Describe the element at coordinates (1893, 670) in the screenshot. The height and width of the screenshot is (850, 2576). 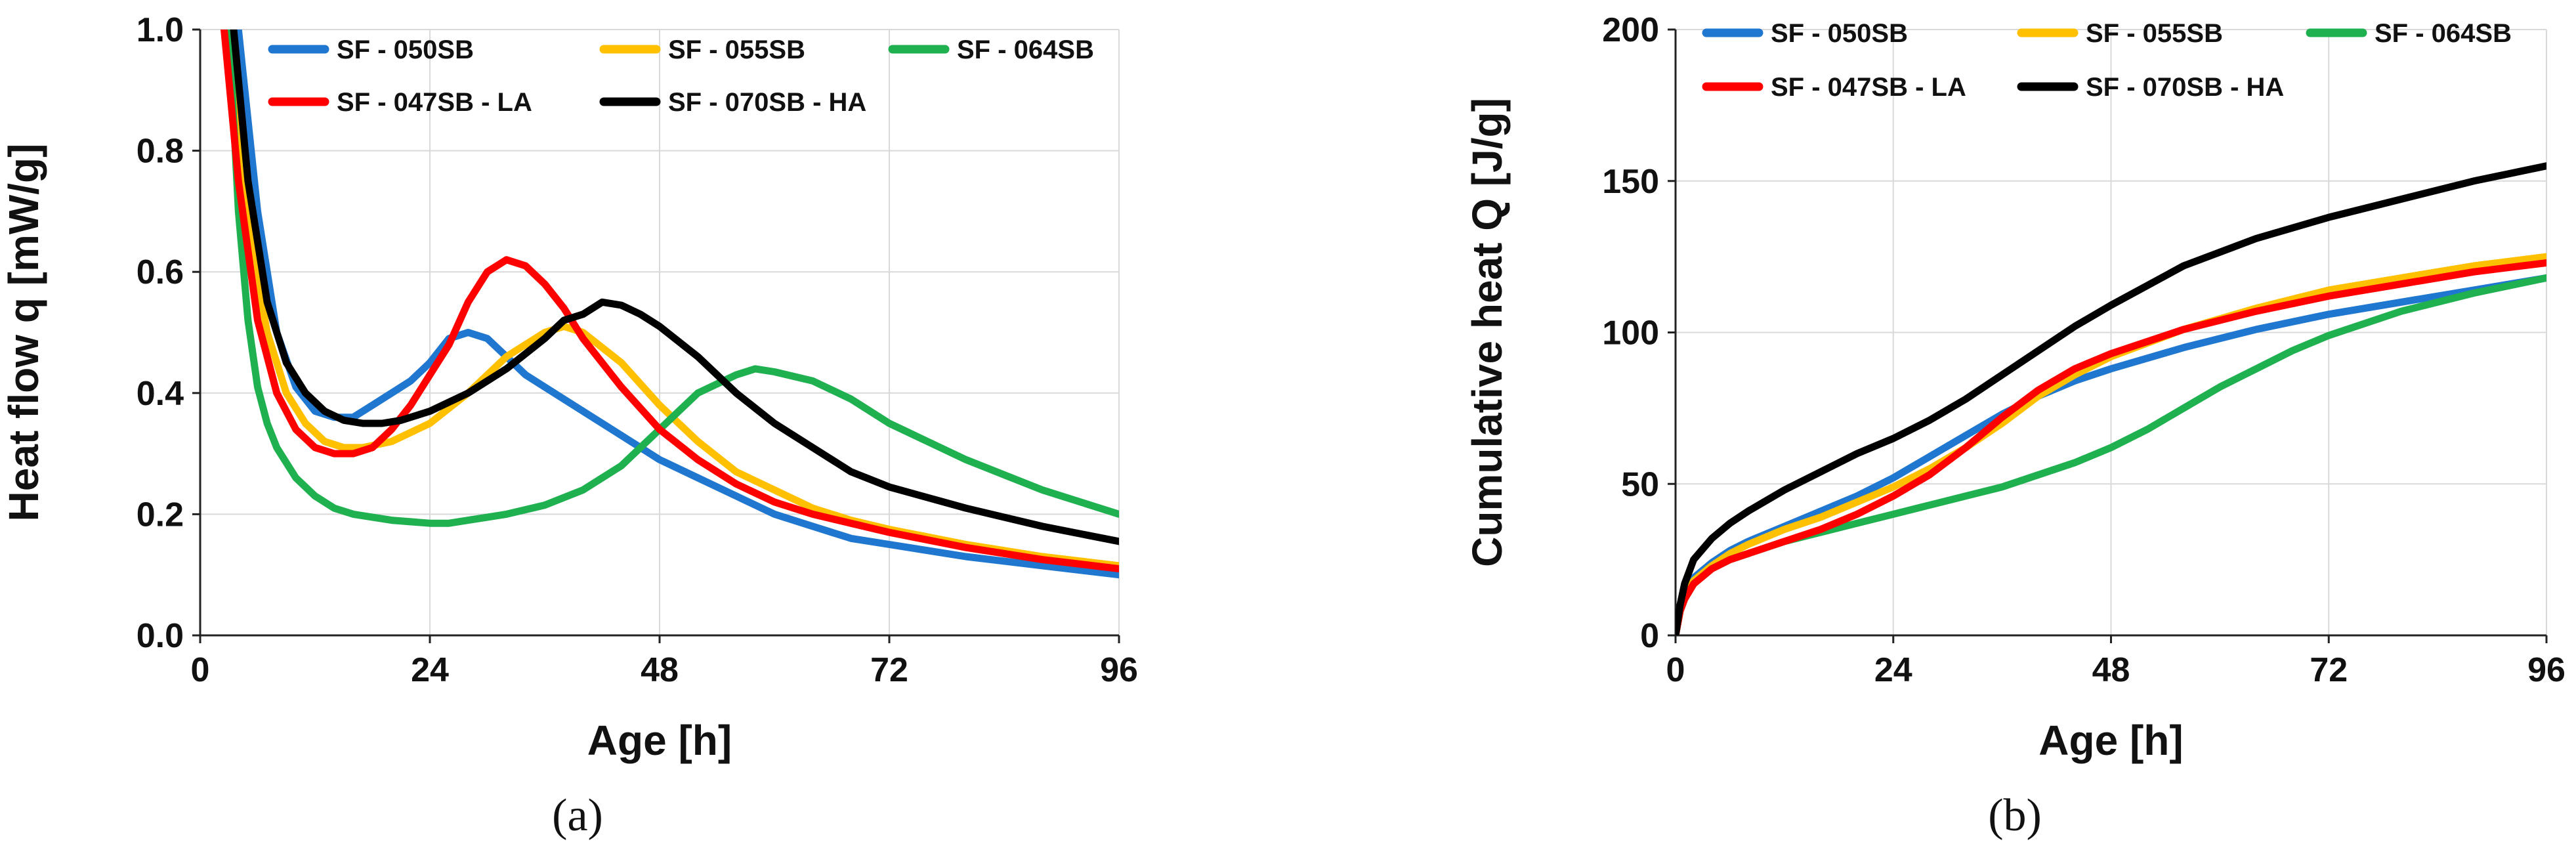
I see `chart-1-x-tick-label: 24` at that location.